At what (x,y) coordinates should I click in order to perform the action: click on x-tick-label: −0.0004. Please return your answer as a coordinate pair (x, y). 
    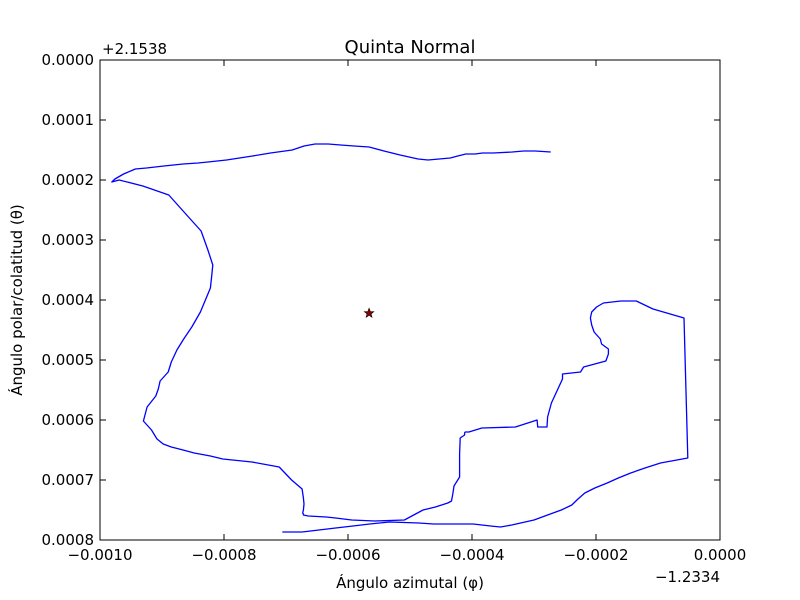
    Looking at the image, I should click on (471, 555).